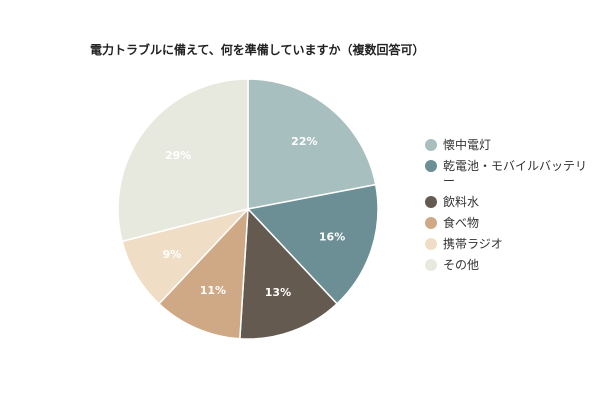 Image resolution: width=600 pixels, height=400 pixels. I want to click on legend-label: 飲料水, so click(461, 202).